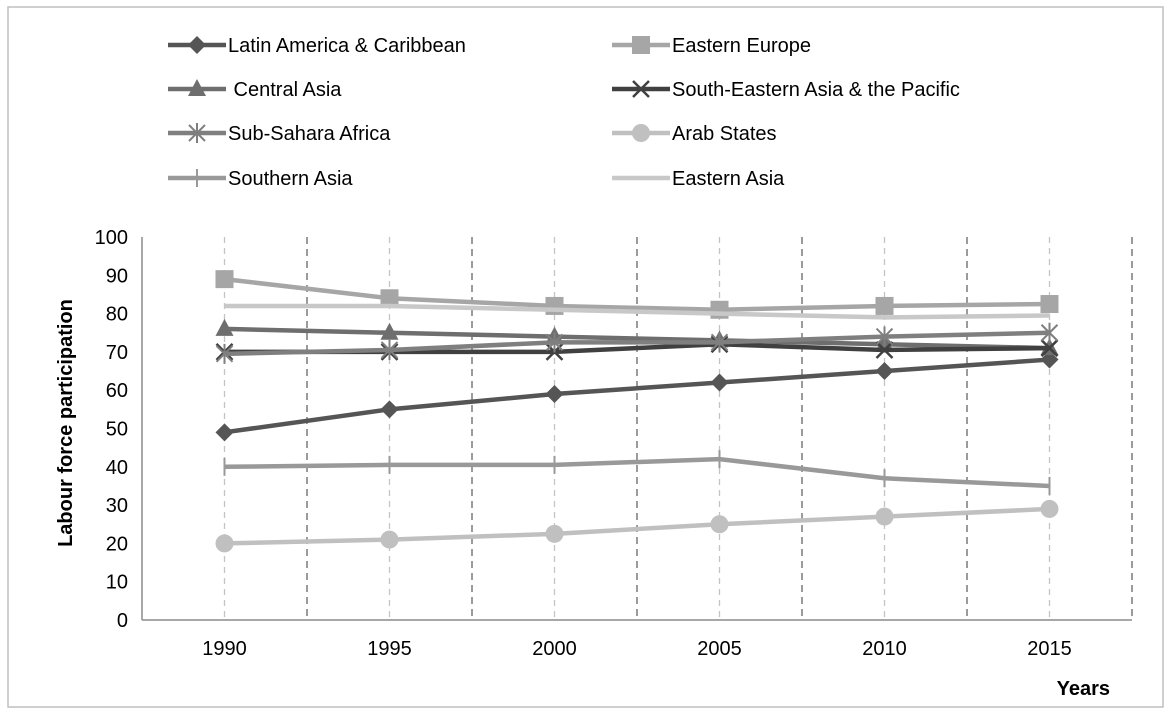 The height and width of the screenshot is (715, 1170). What do you see at coordinates (117, 468) in the screenshot?
I see `y-tick-label: 40` at bounding box center [117, 468].